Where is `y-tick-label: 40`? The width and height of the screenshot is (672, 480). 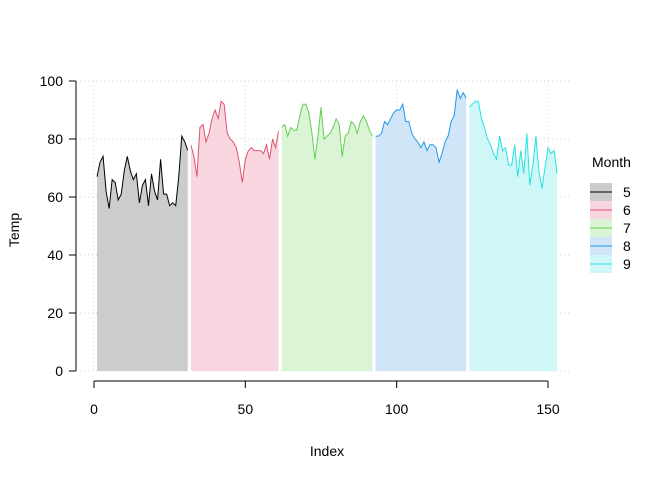 y-tick-label: 40 is located at coordinates (55, 255).